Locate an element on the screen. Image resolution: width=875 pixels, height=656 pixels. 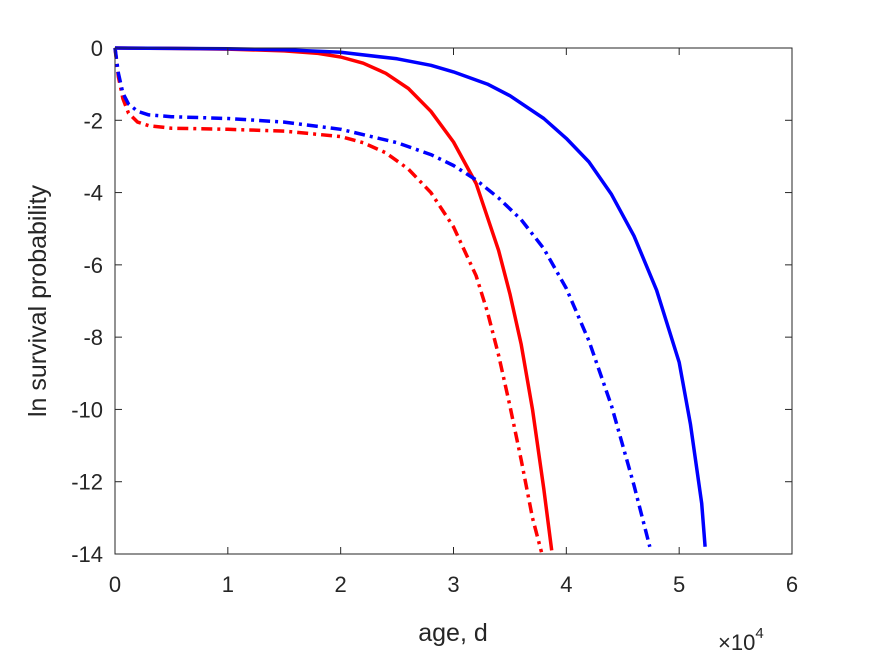
y-tick-label: -10 is located at coordinates (87, 409).